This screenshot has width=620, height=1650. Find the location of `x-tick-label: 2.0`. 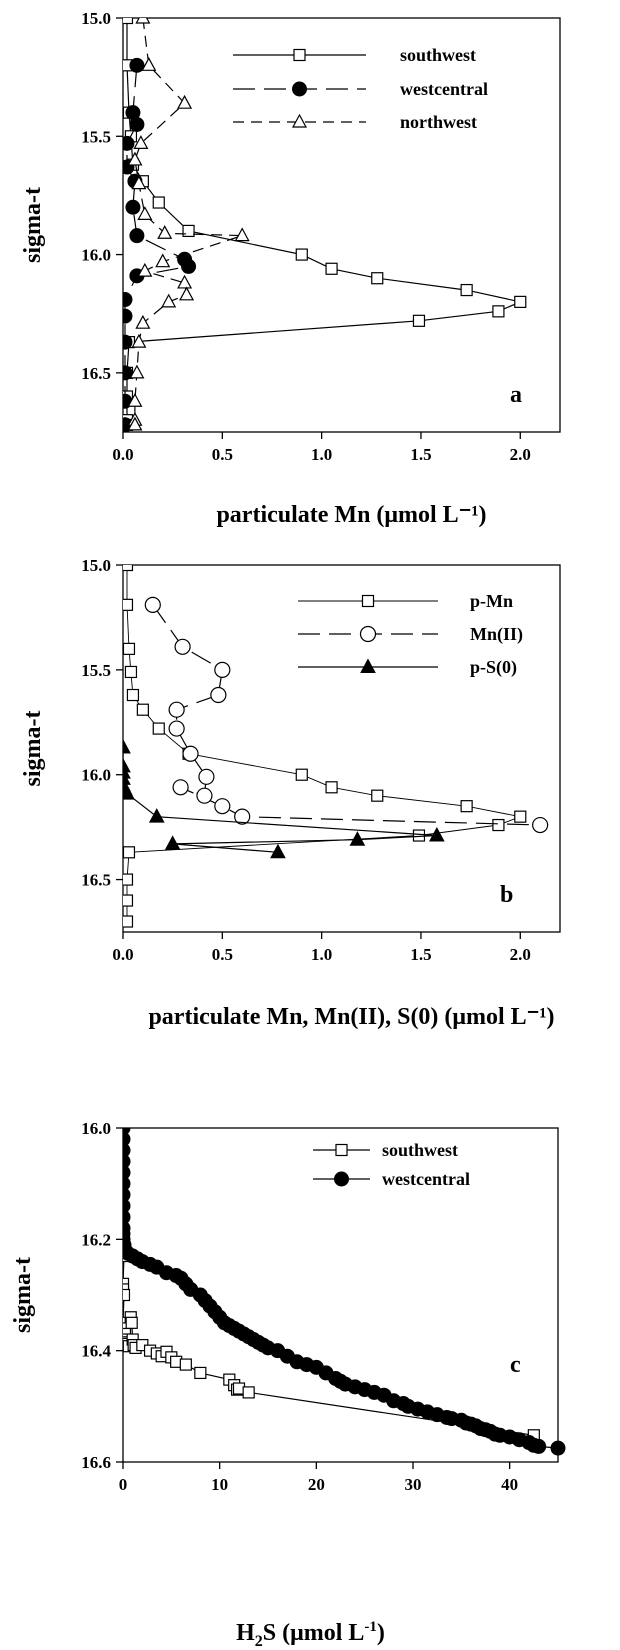

x-tick-label: 2.0 is located at coordinates (520, 954).